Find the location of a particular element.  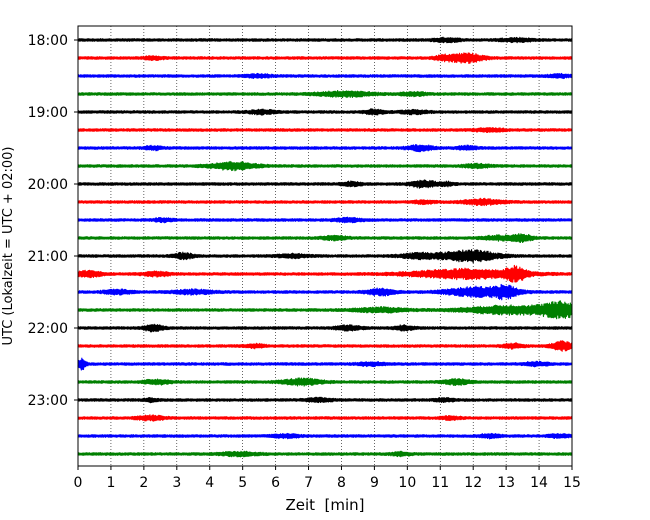

y-tick-label: 19:00 is located at coordinates (48, 113).